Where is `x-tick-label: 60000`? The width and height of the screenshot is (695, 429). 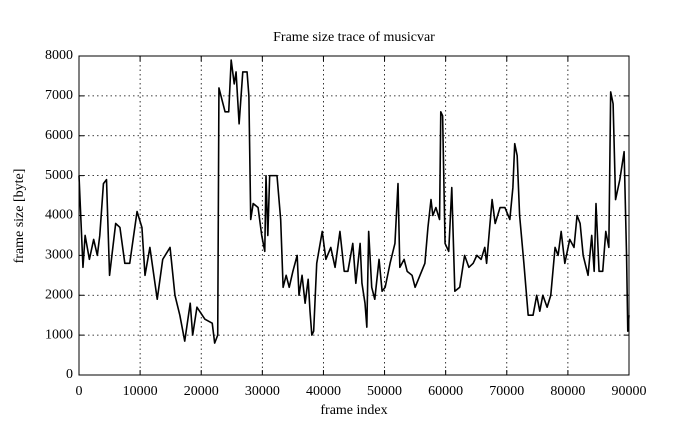 x-tick-label: 60000 is located at coordinates (445, 391).